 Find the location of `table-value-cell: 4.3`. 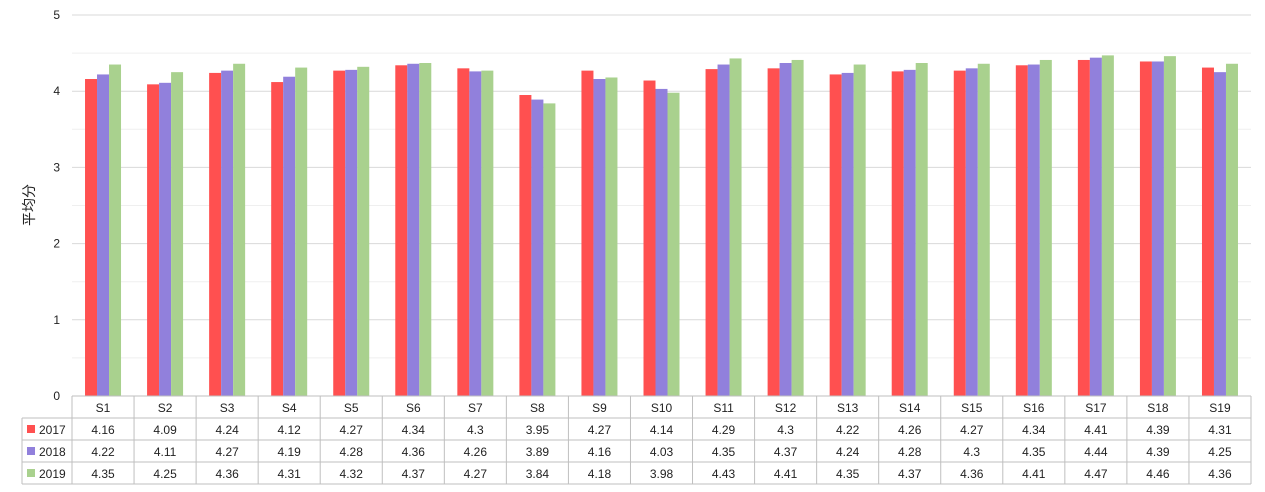

table-value-cell: 4.3 is located at coordinates (785, 430).